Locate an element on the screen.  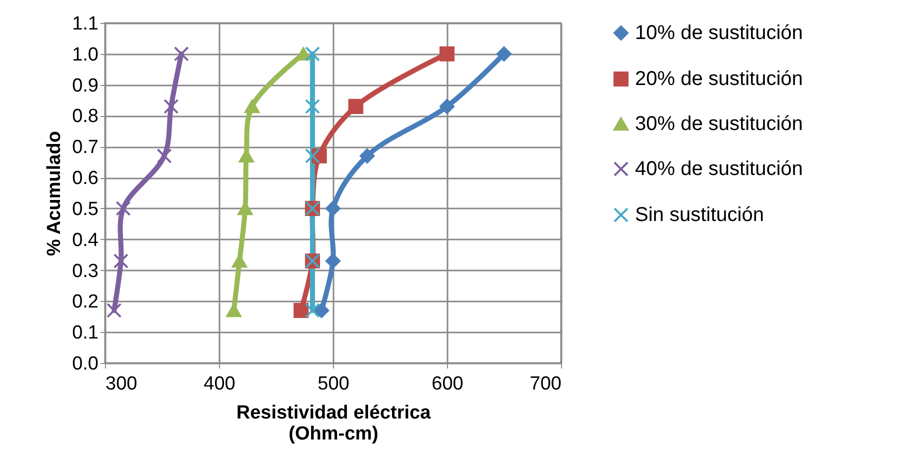
y-tick-label: 0.4 is located at coordinates (85, 240).